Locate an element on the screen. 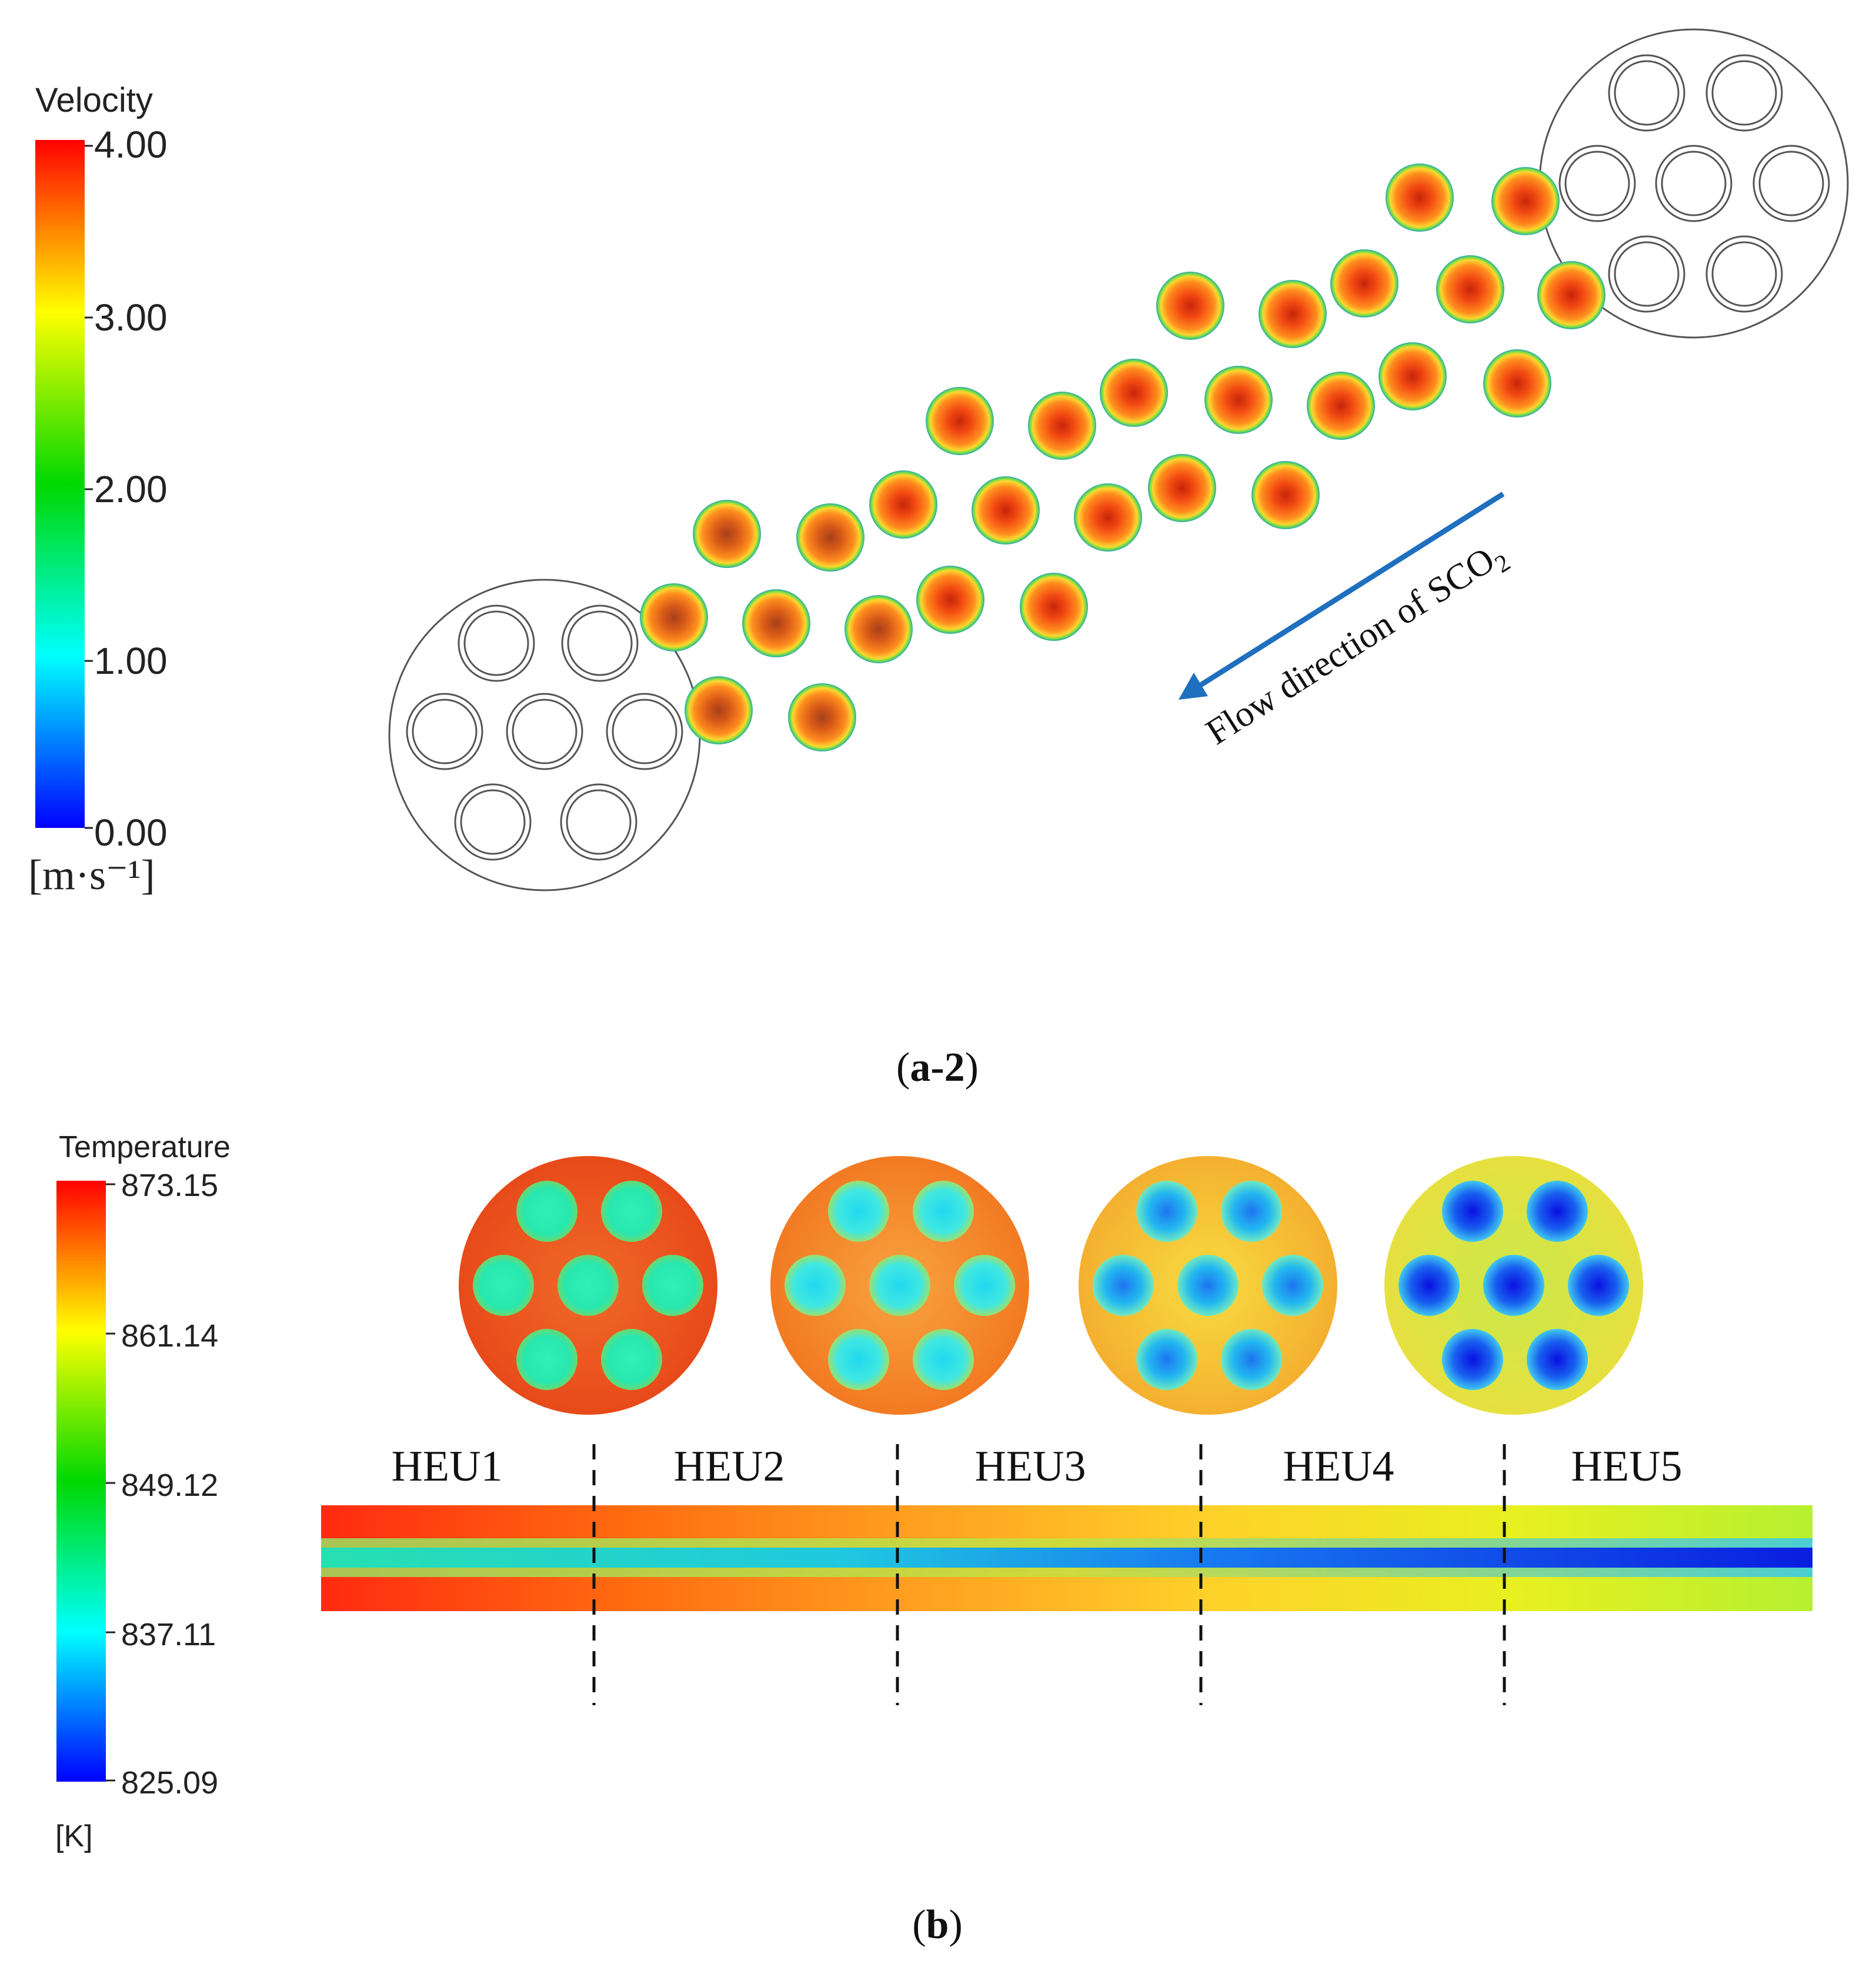  heu-dividers is located at coordinates (1049, 1574).